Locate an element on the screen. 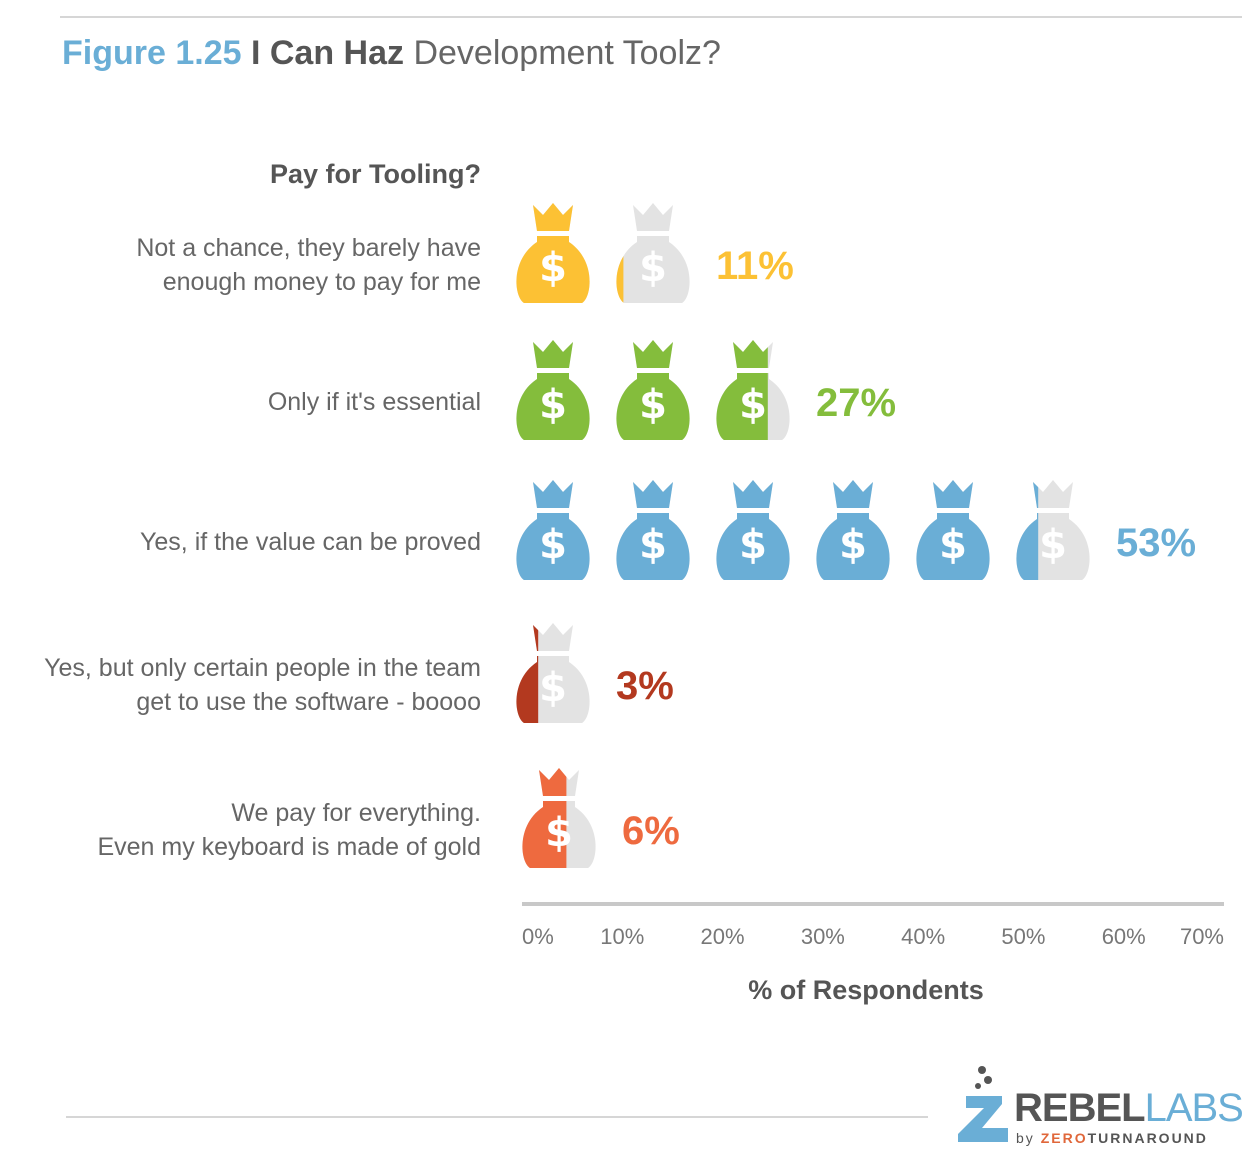 The height and width of the screenshot is (1154, 1258). figure-title-bold: I Can Haz is located at coordinates (327, 53).